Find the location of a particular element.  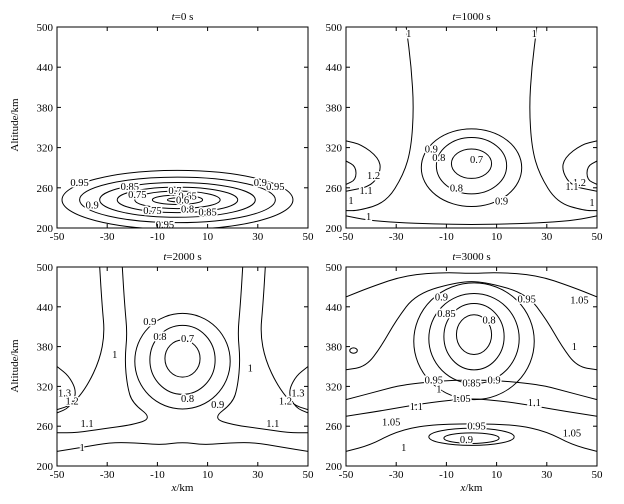

panel-title: t=2000 s is located at coordinates (182, 257).